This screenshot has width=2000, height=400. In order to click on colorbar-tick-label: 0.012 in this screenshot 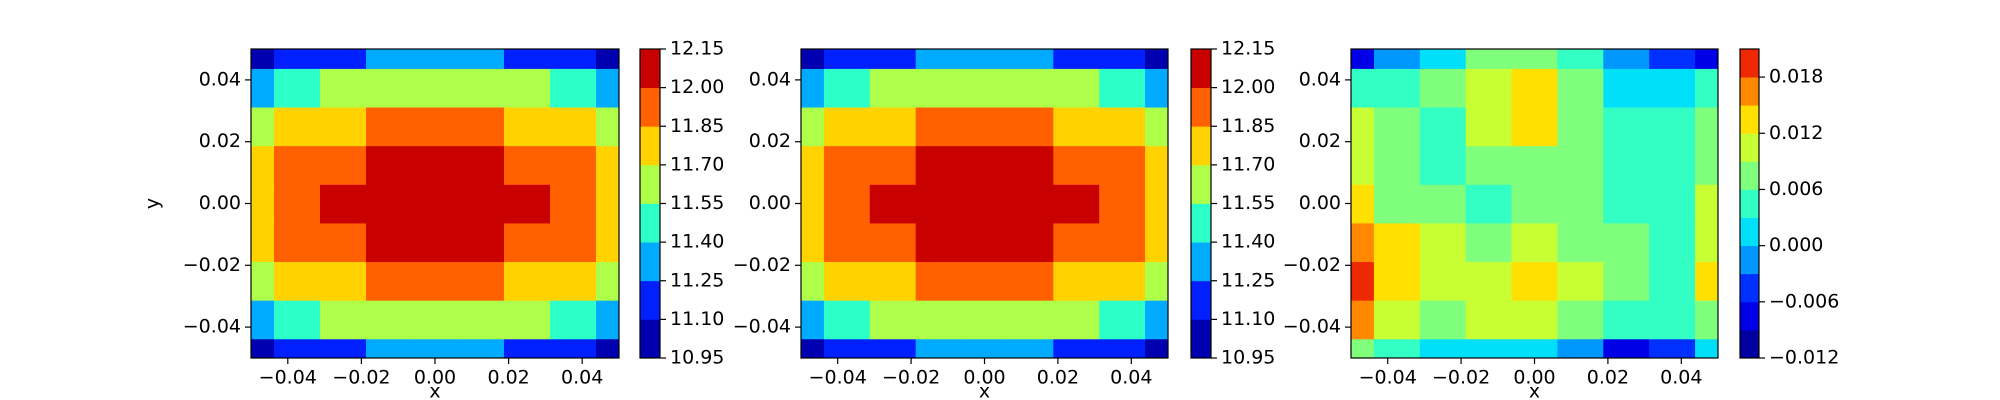, I will do `click(1796, 133)`.